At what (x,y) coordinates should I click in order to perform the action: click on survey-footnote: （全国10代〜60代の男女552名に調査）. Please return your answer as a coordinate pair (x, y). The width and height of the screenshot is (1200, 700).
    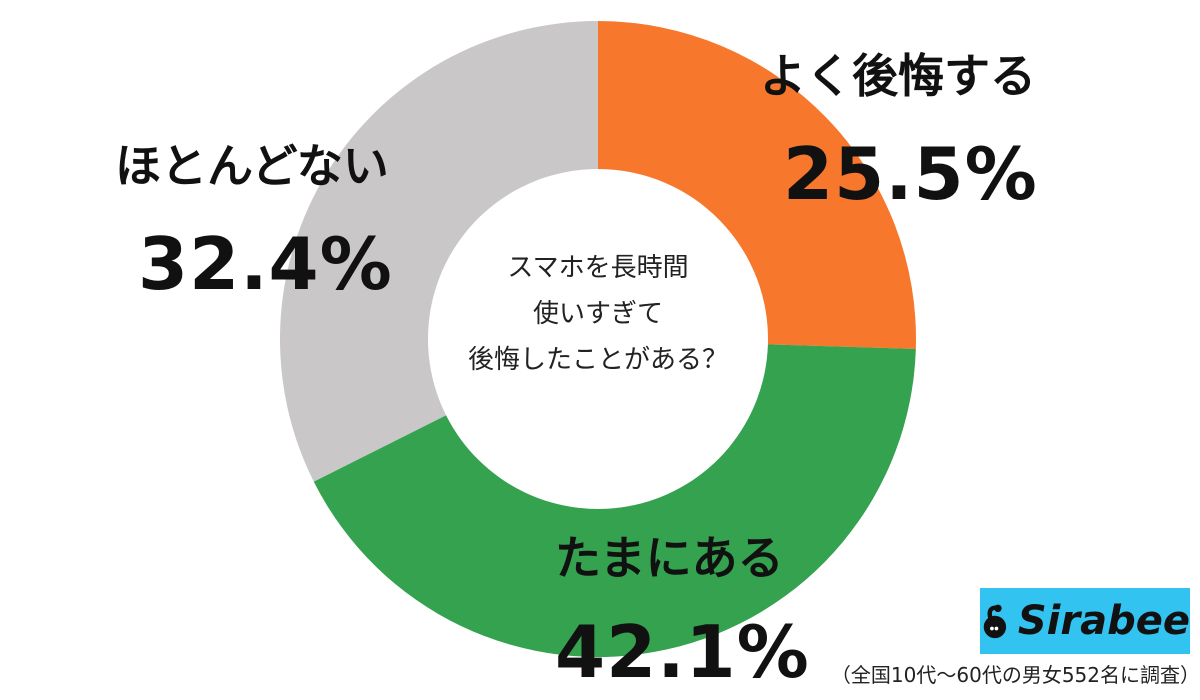
    Looking at the image, I should click on (1015, 675).